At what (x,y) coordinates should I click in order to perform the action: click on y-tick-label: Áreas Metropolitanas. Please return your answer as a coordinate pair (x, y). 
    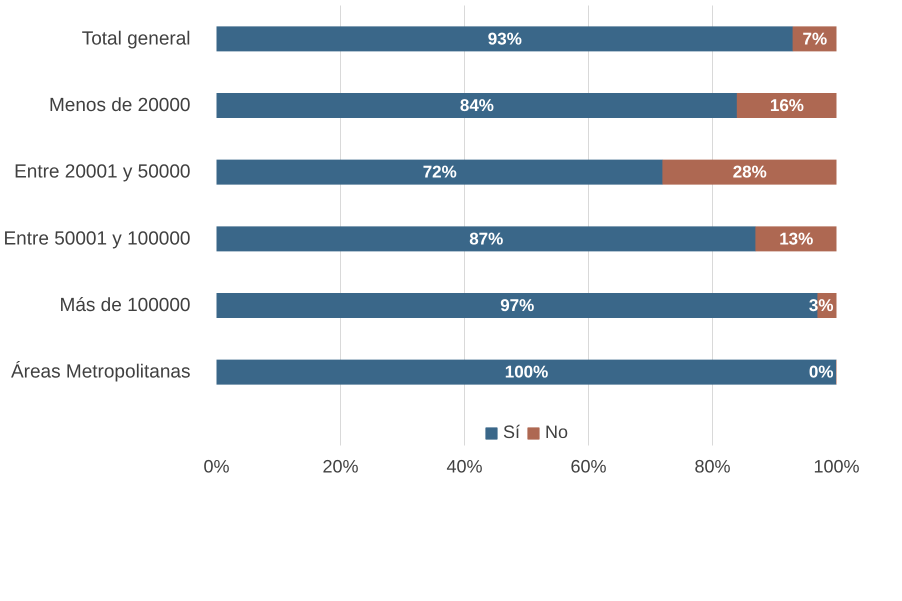
    Looking at the image, I should click on (100, 371).